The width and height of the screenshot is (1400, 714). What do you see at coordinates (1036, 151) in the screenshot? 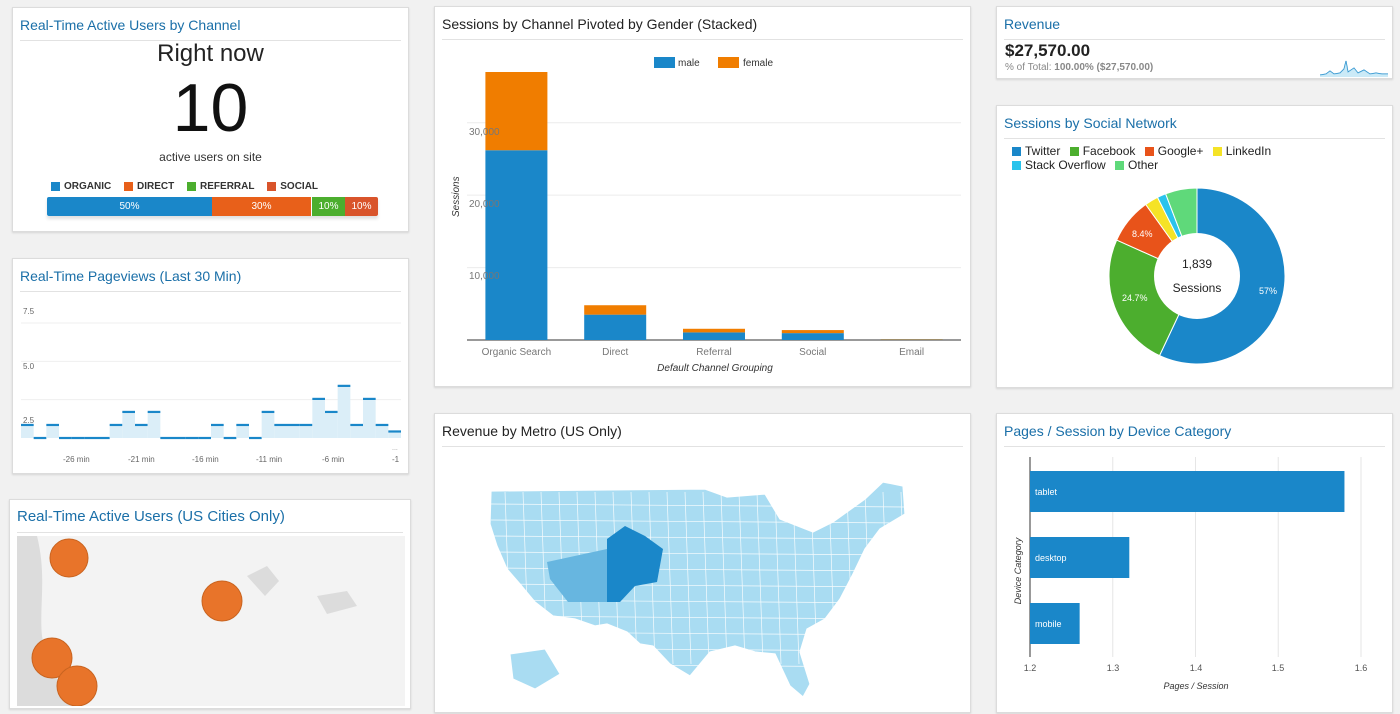
I see `legend-twitter: Twitter` at bounding box center [1036, 151].